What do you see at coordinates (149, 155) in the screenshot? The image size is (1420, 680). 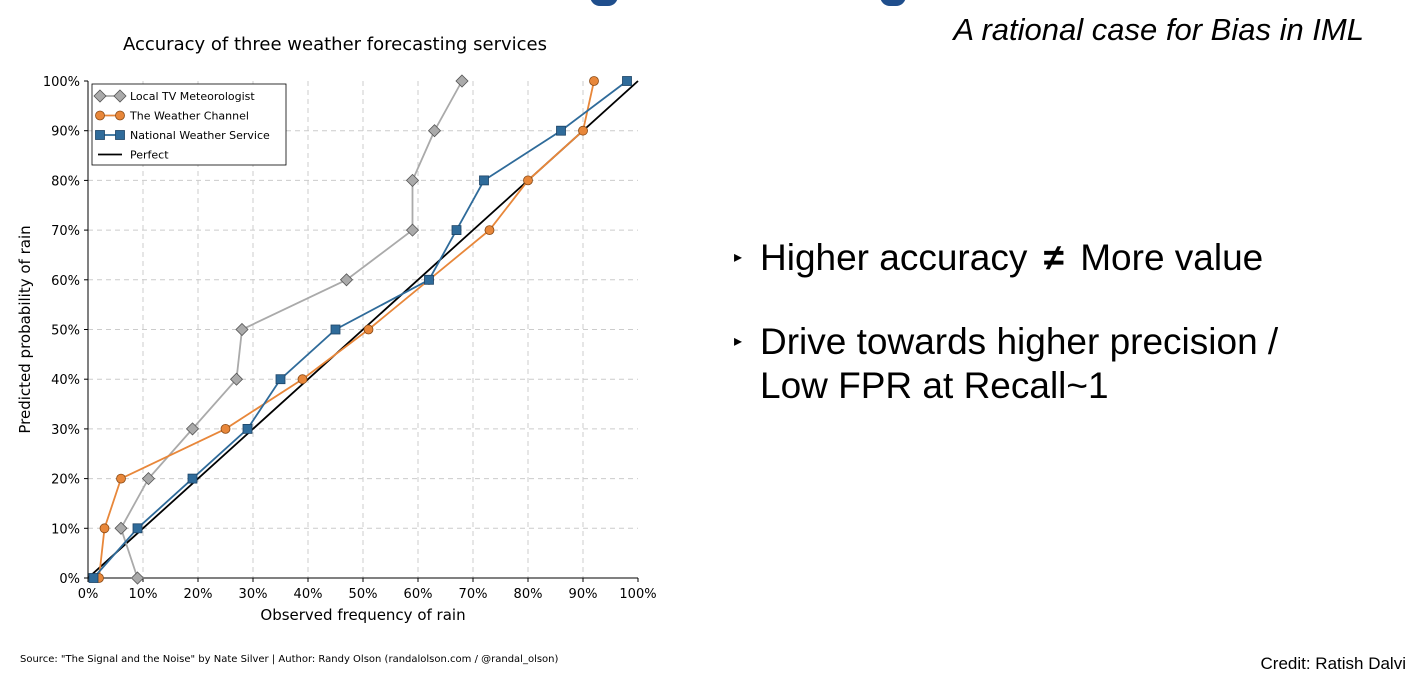 I see `legend-label-perfect: Perfect` at bounding box center [149, 155].